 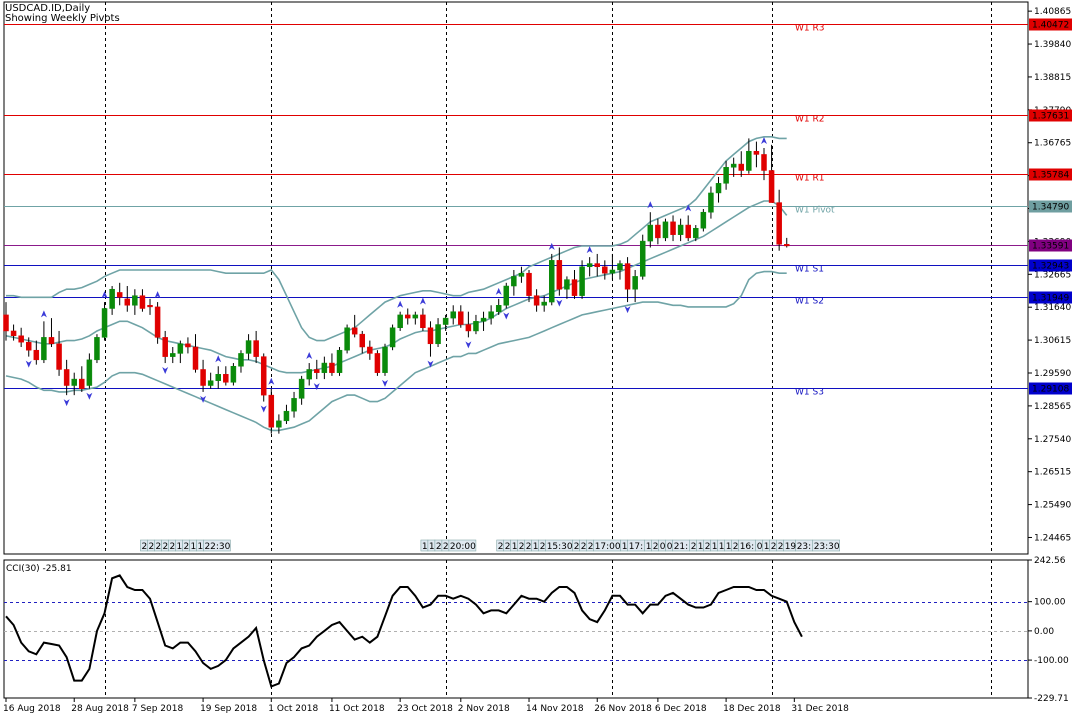 I want to click on session-box: 19, so click(x=789, y=545).